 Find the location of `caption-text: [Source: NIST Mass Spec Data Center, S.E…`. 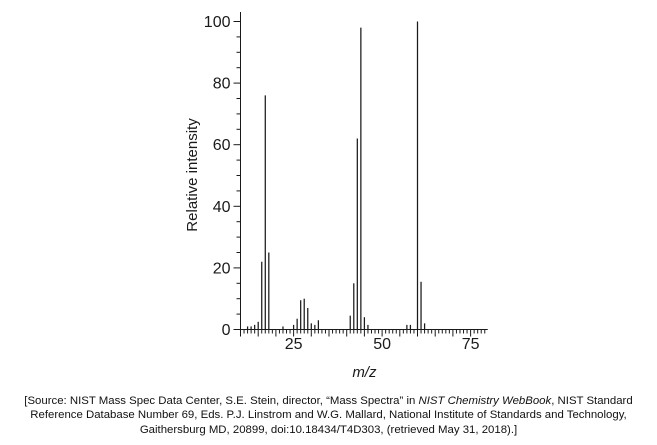

caption-text: [Source: NIST Mass Spec Data Center, S.E… is located at coordinates (221, 401).